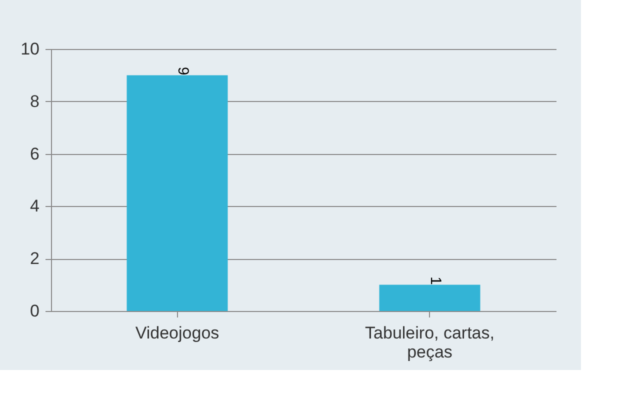 The width and height of the screenshot is (619, 417). Describe the element at coordinates (35, 311) in the screenshot. I see `y-tick-label: 0` at that location.